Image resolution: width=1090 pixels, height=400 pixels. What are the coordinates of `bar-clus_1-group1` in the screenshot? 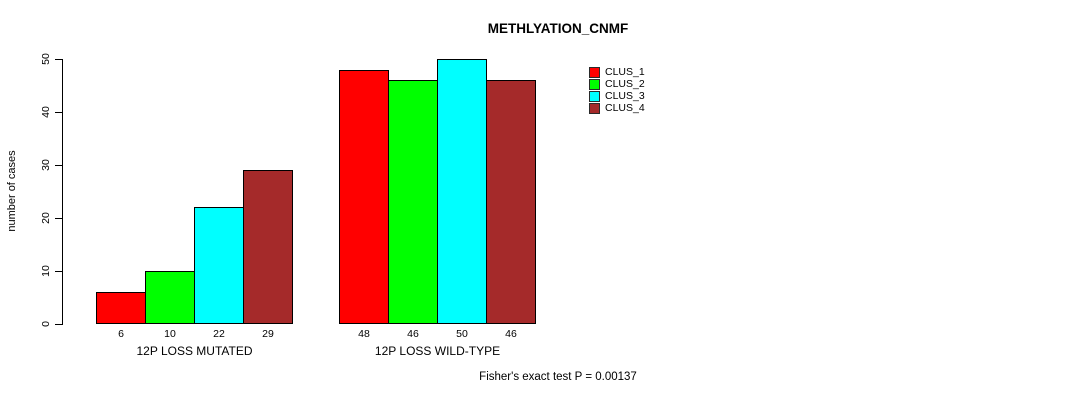 It's located at (121, 308).